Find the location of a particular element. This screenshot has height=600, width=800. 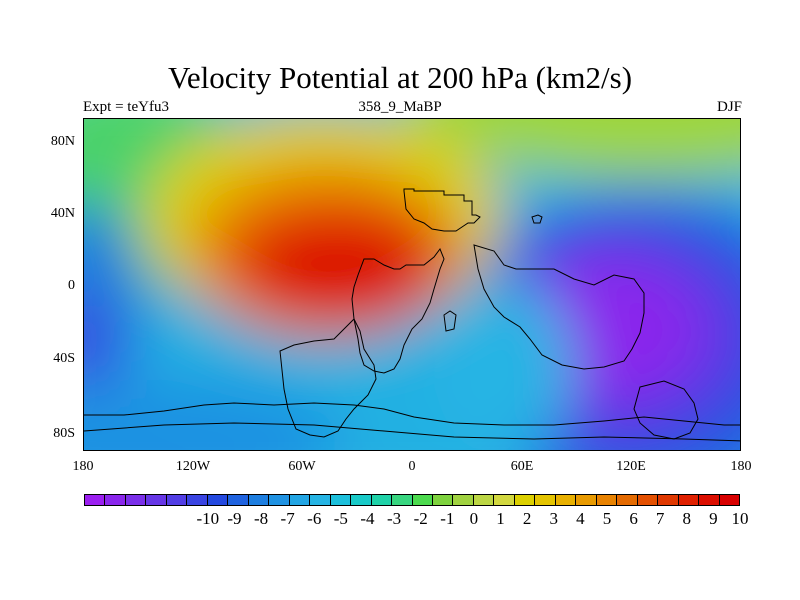

colorbar-label: 1 is located at coordinates (500, 518).